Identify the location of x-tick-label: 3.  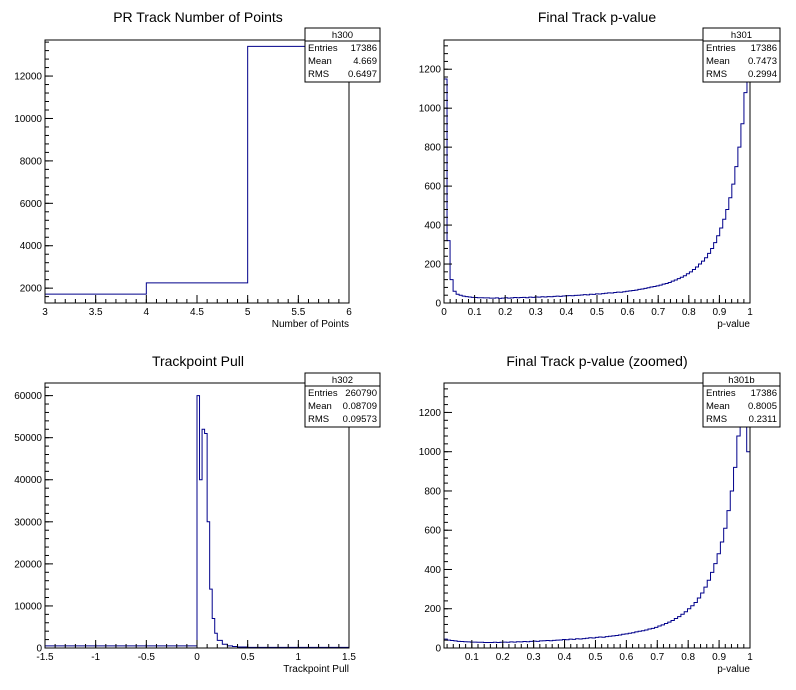
(45, 312).